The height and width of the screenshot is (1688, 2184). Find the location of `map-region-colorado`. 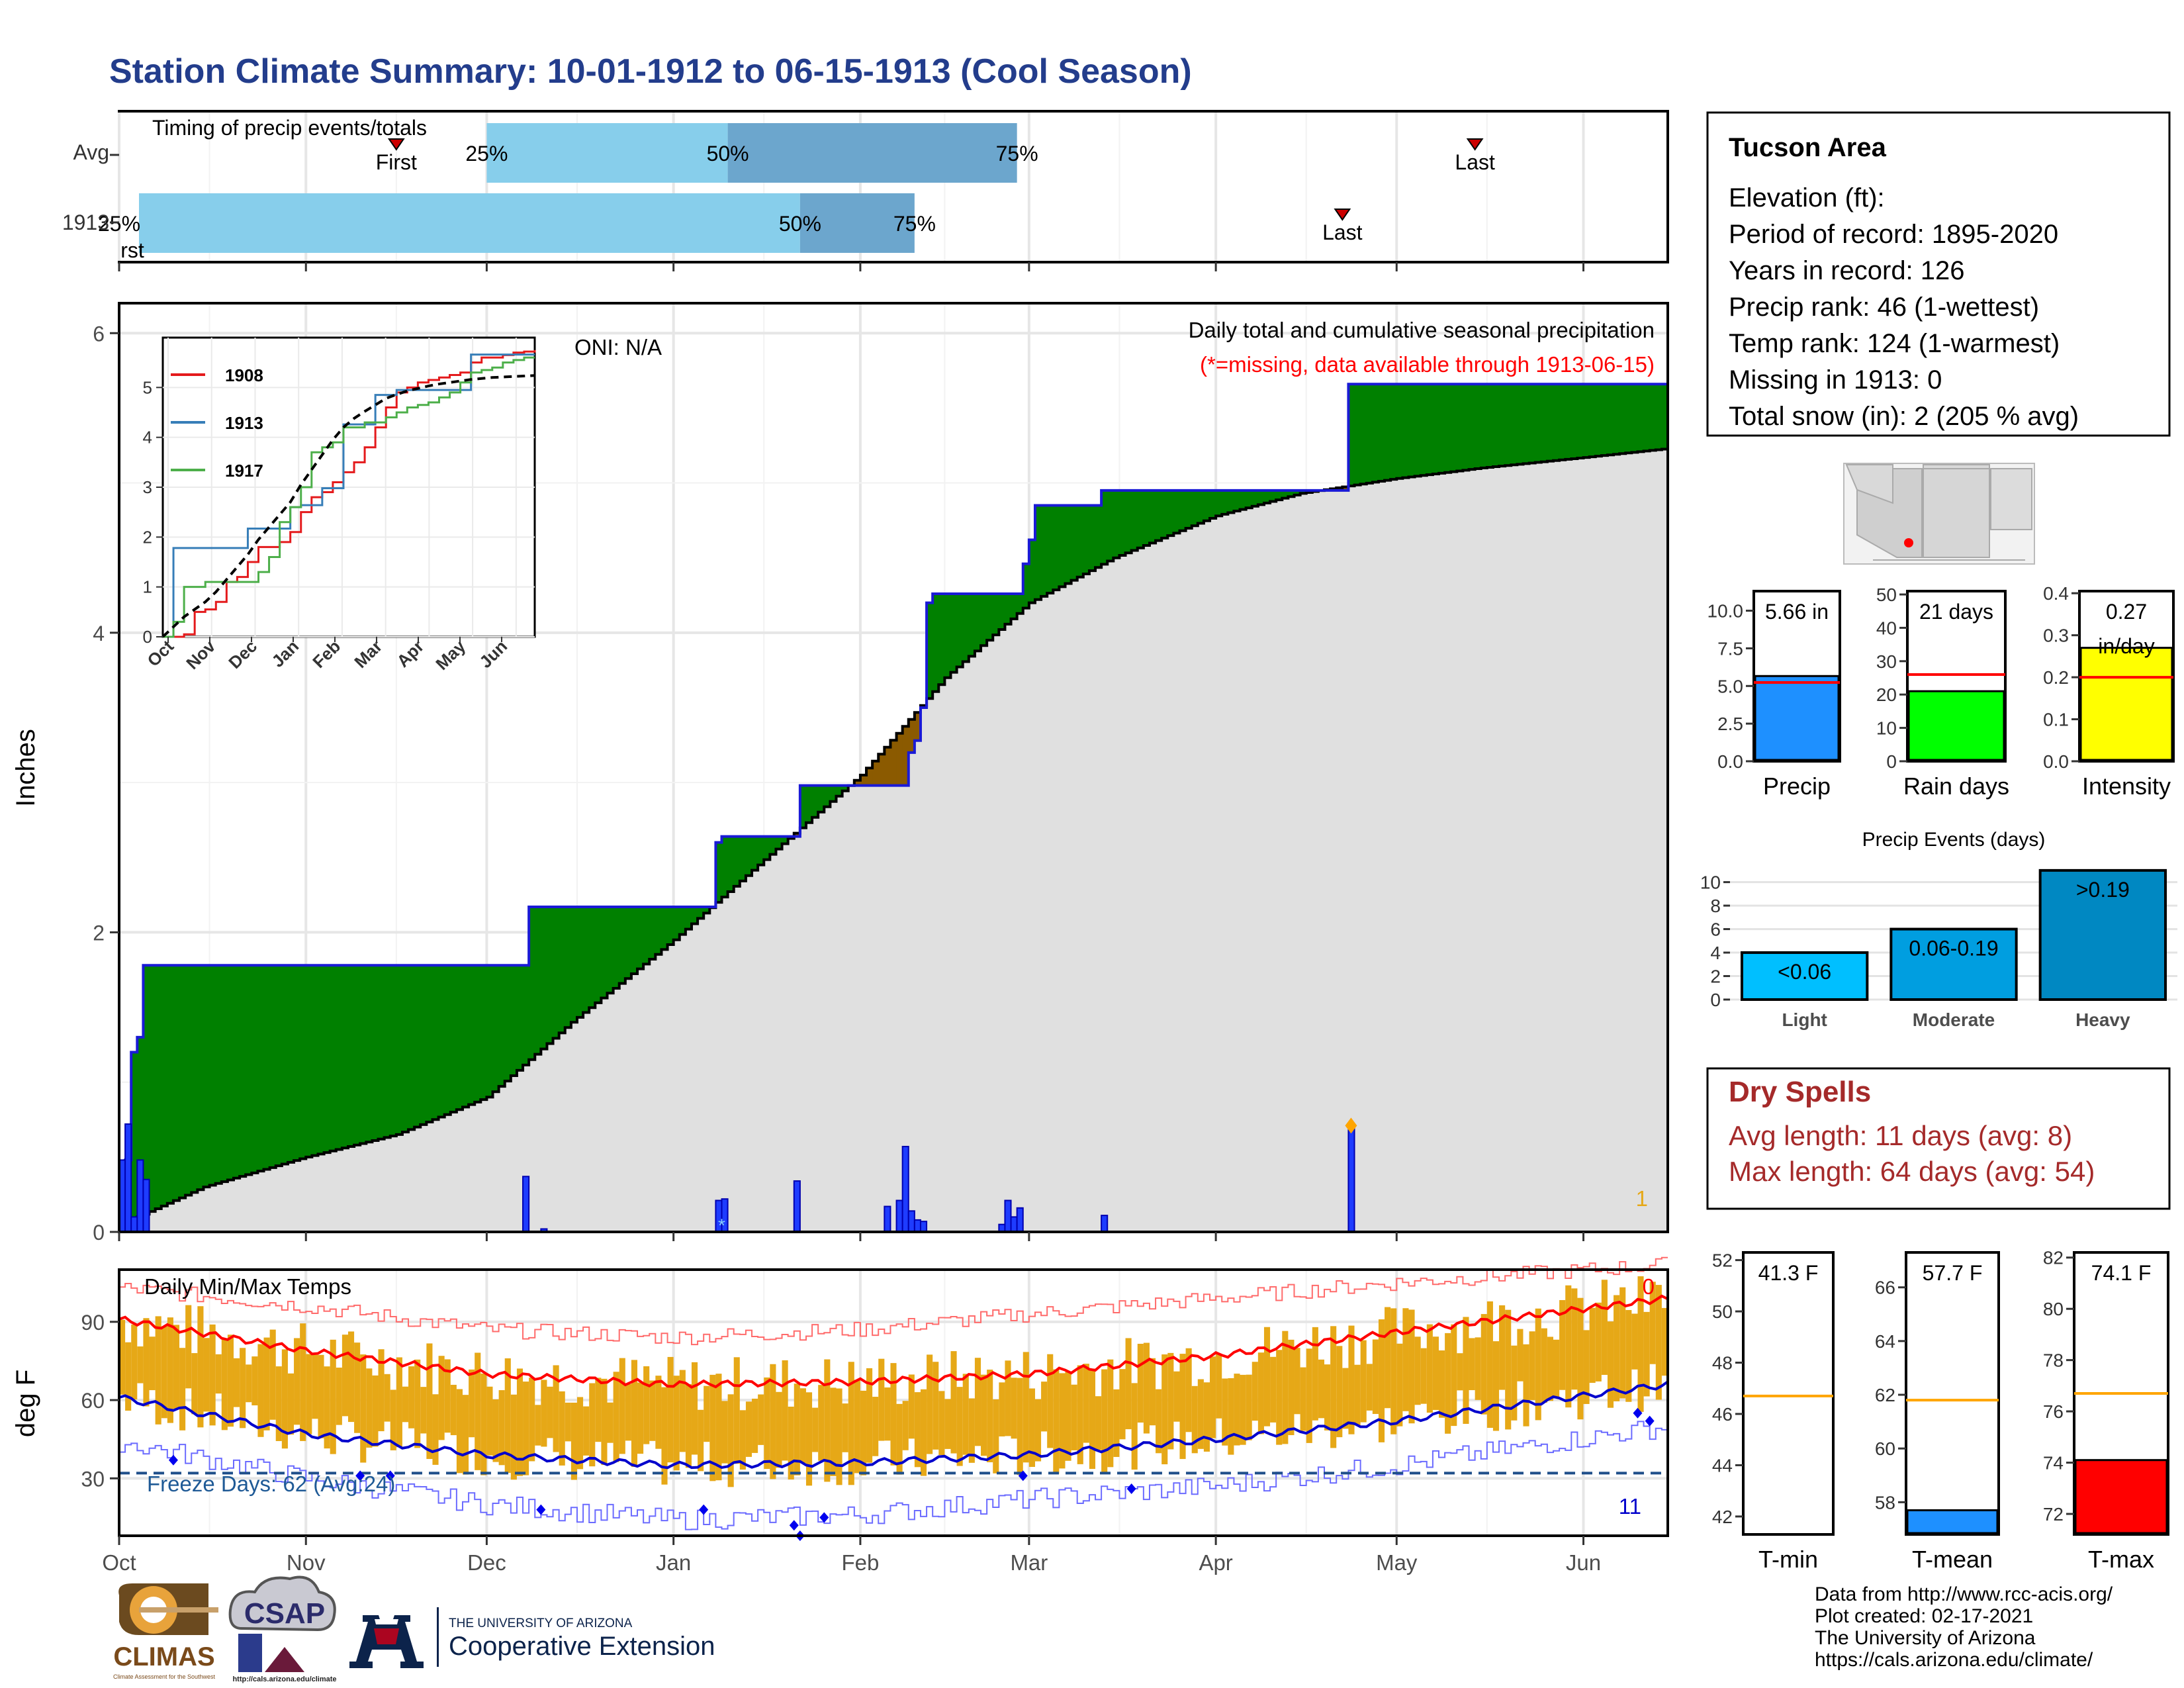

map-region-colorado is located at coordinates (1957, 466).